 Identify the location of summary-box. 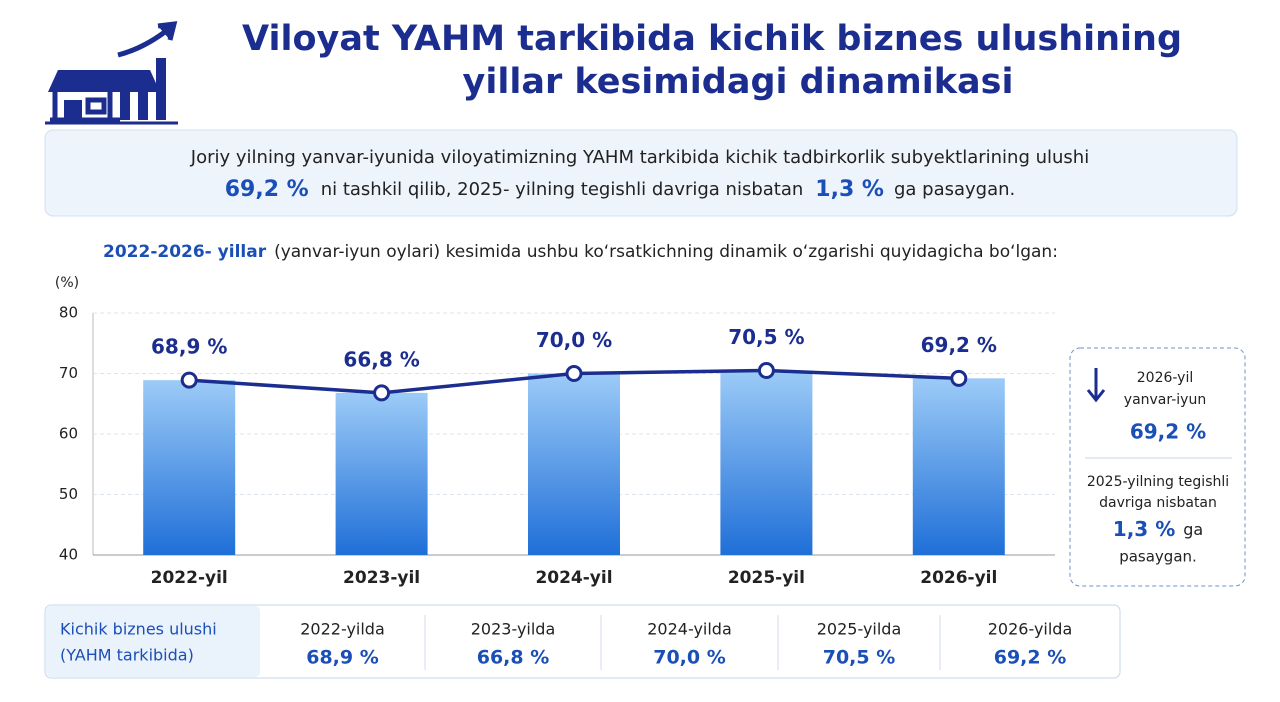
(641, 173).